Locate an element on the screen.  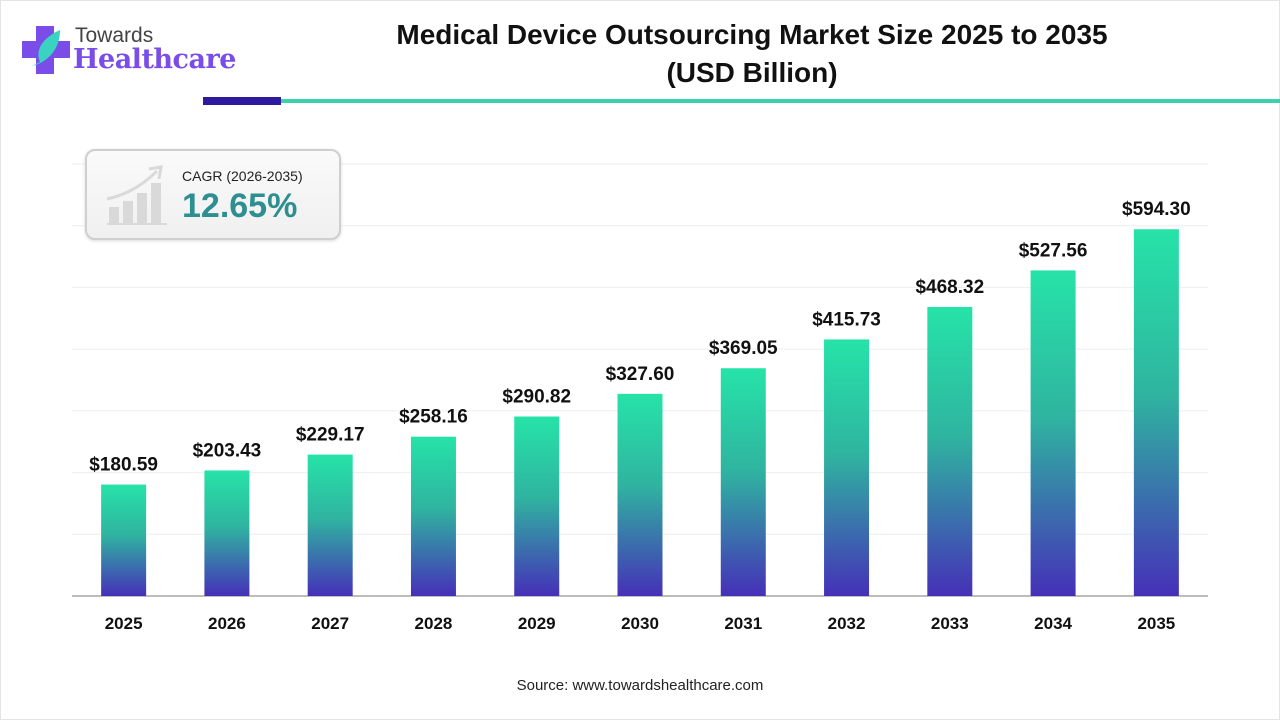
x-tick-label: 2027 is located at coordinates (330, 623).